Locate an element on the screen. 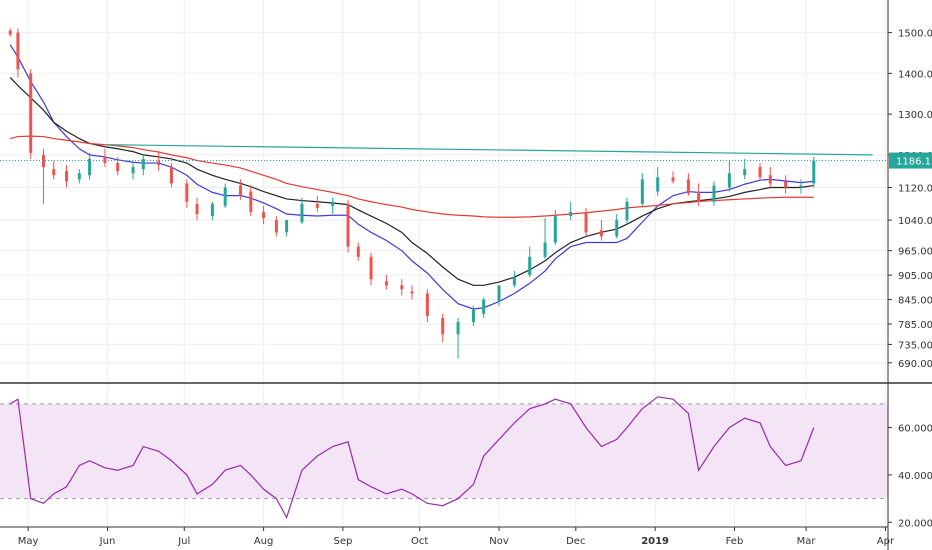  price-tick-label: 905.00 is located at coordinates (915, 276).